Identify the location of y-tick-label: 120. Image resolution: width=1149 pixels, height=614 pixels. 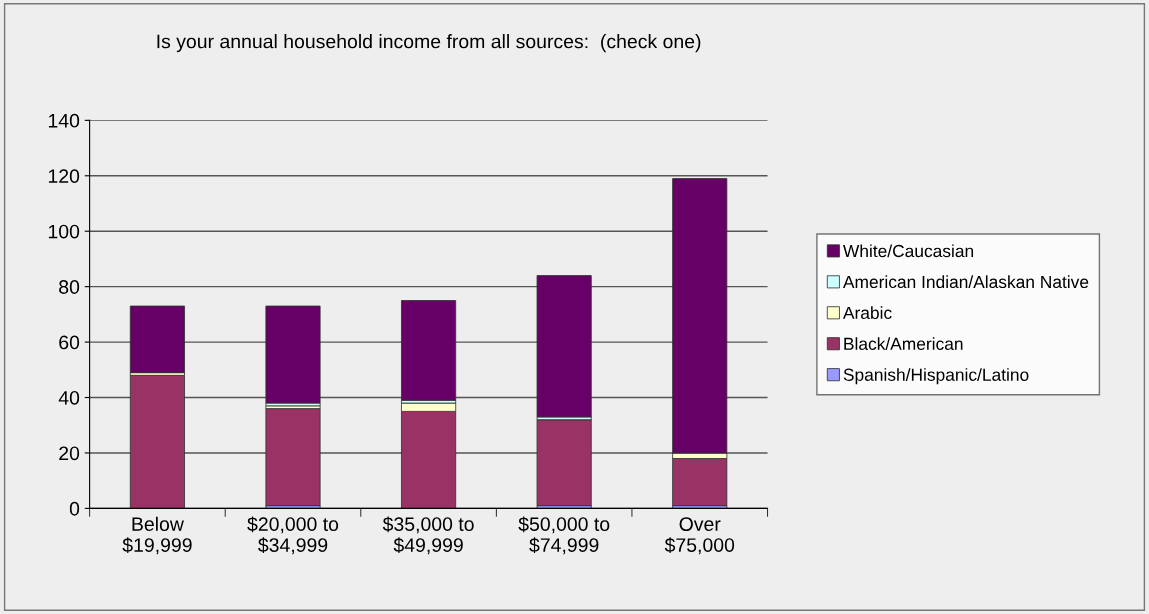
(64, 176).